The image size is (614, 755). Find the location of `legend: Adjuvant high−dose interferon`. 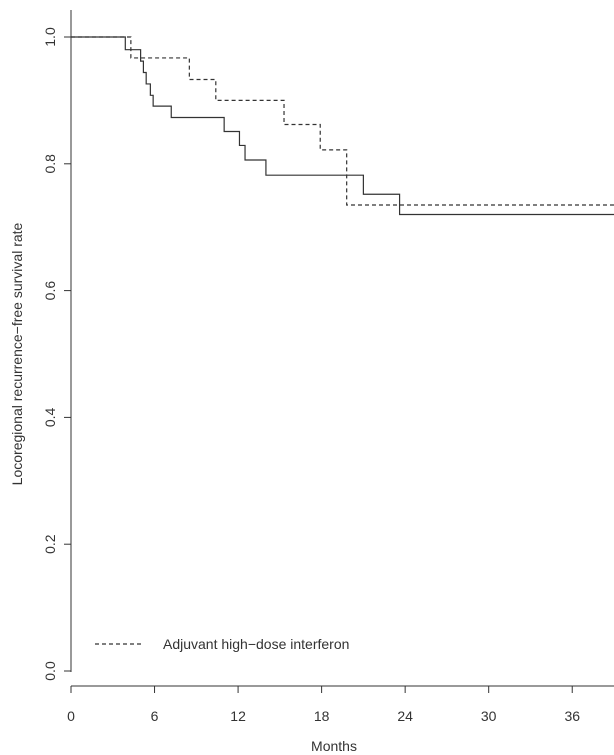

legend: Adjuvant high−dose interferon is located at coordinates (222, 644).